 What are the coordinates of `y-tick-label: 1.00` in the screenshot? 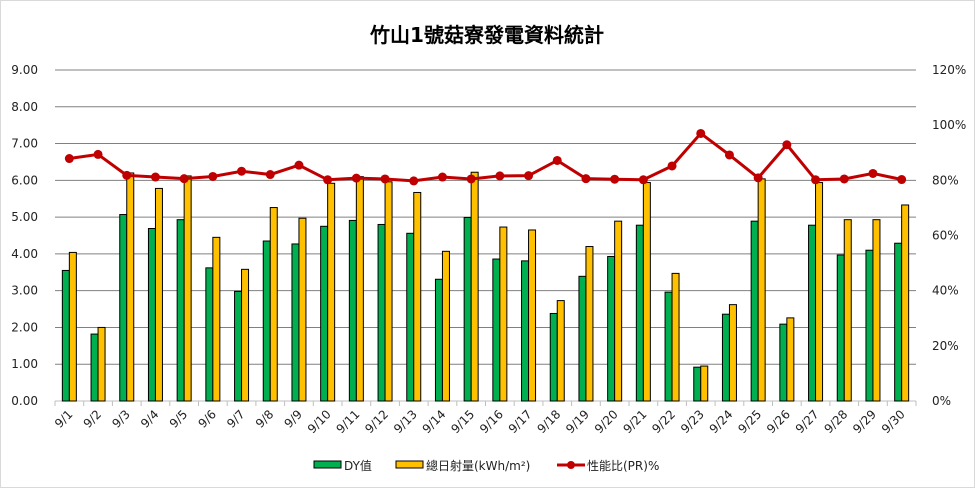 It's located at (24, 364).